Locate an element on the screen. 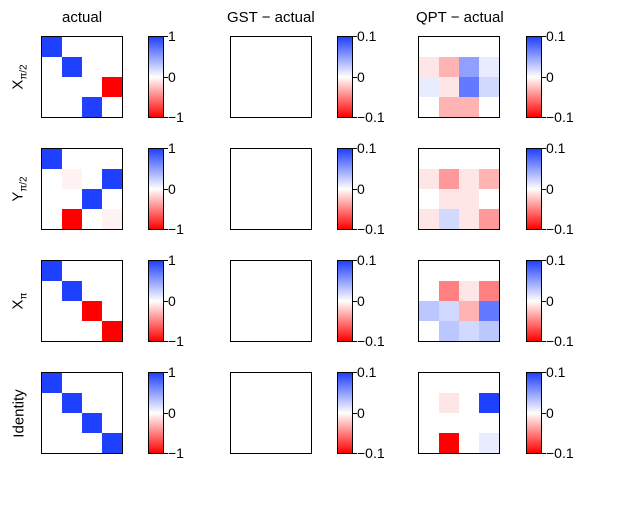  row-label: Xπ/2 is located at coordinates (19, 76).